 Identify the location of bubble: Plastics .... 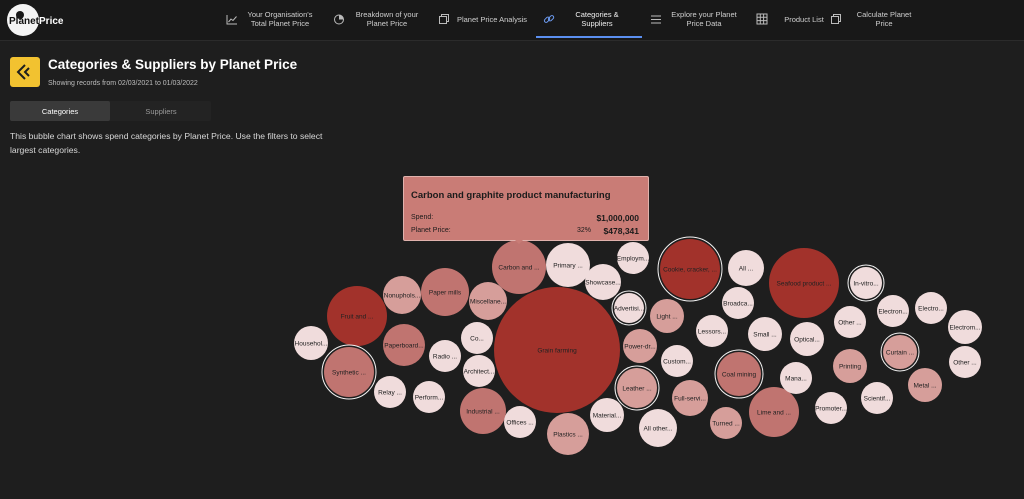
(568, 434).